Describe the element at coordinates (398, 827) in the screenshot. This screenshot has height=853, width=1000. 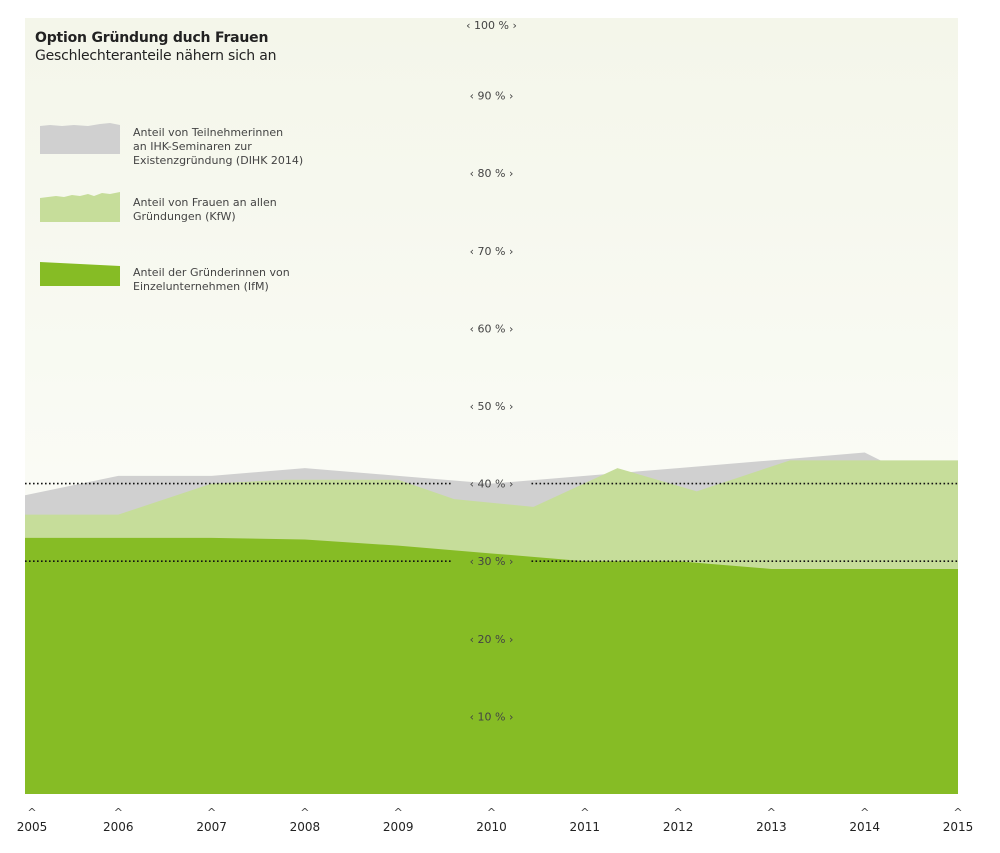
I see `x-tick-label: 2009` at that location.